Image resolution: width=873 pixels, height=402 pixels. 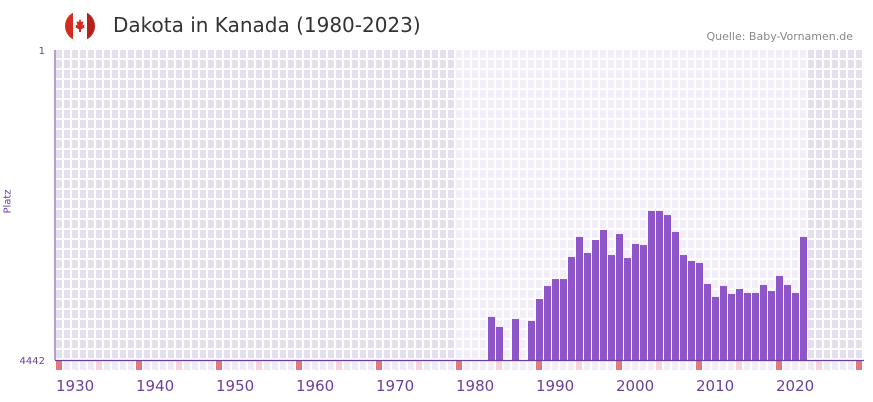 I want to click on bar-2007, so click(x=675, y=295).